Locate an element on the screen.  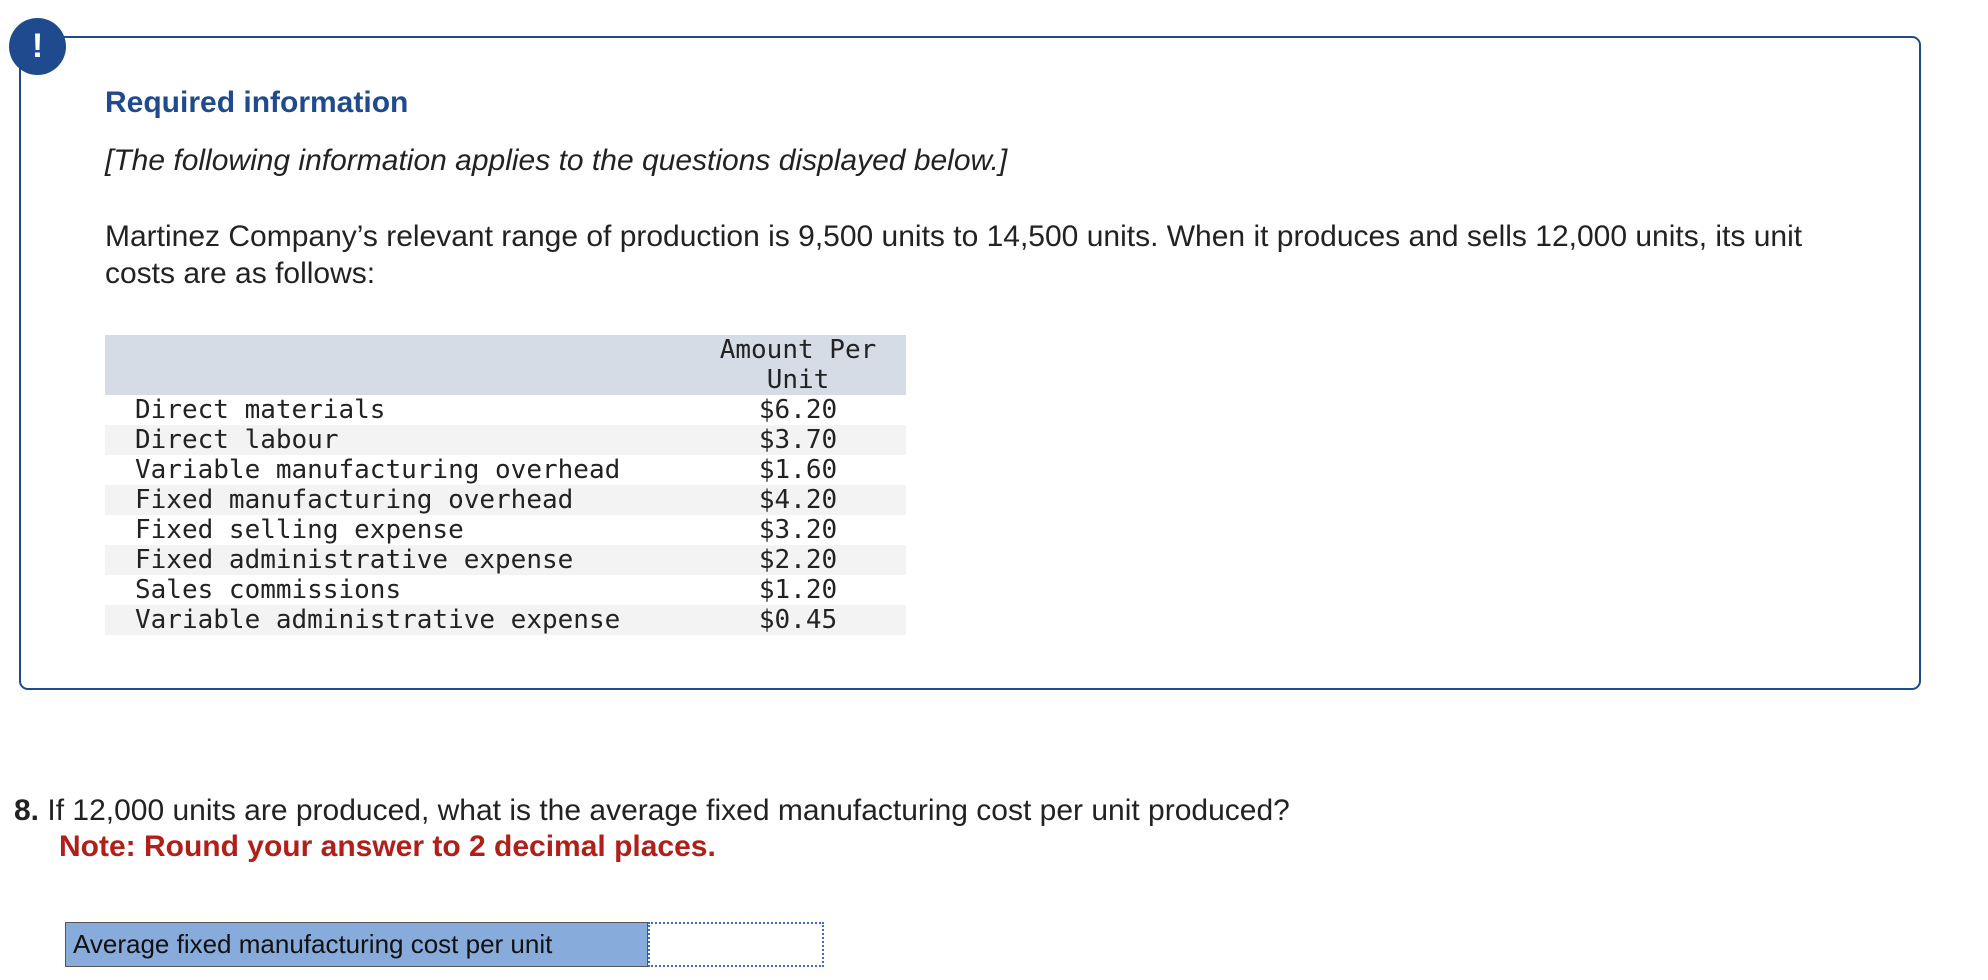
cost-item: Sales commissions is located at coordinates (397, 590).